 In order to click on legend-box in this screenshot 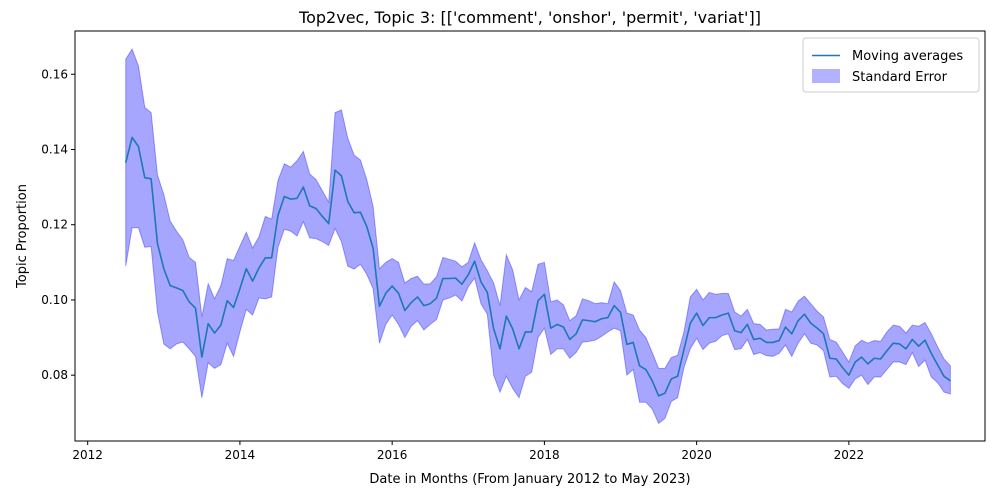, I will do `click(891, 65)`.